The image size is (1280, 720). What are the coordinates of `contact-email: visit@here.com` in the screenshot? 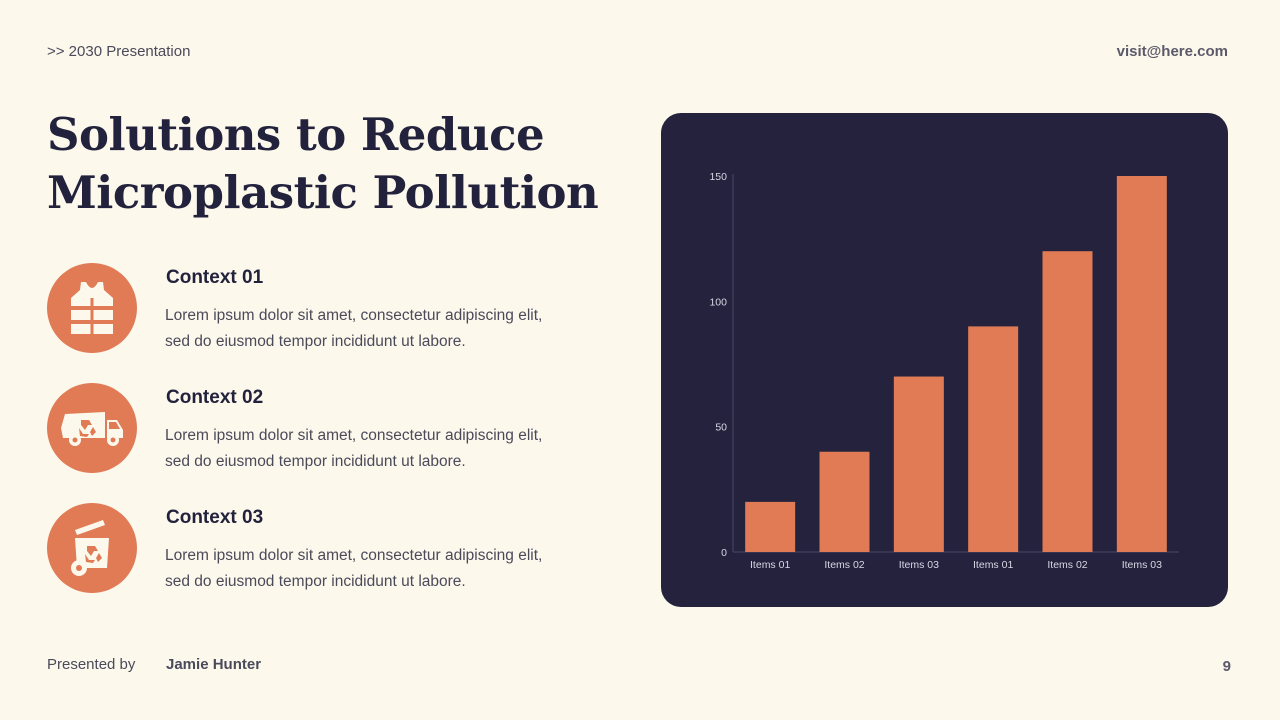 It's located at (1172, 51).